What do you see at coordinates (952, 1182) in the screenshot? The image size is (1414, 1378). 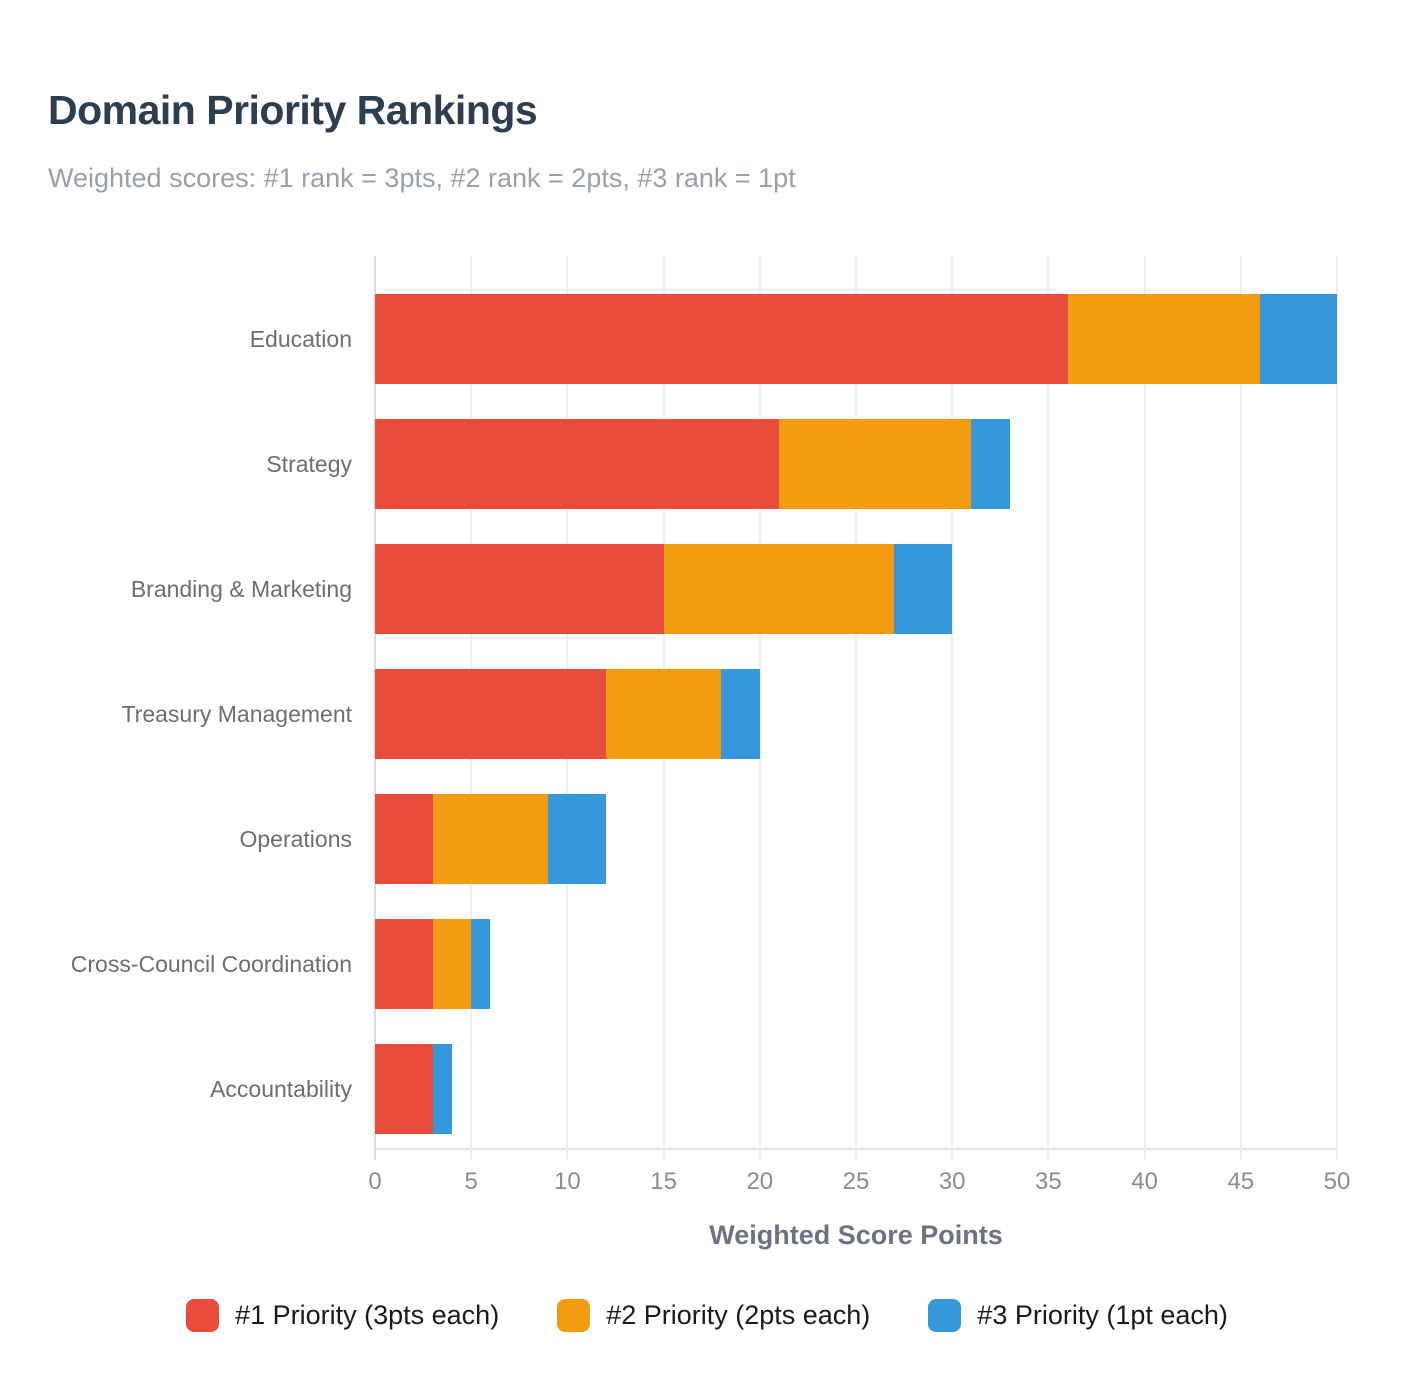 I see `x-tick-label: 30` at bounding box center [952, 1182].